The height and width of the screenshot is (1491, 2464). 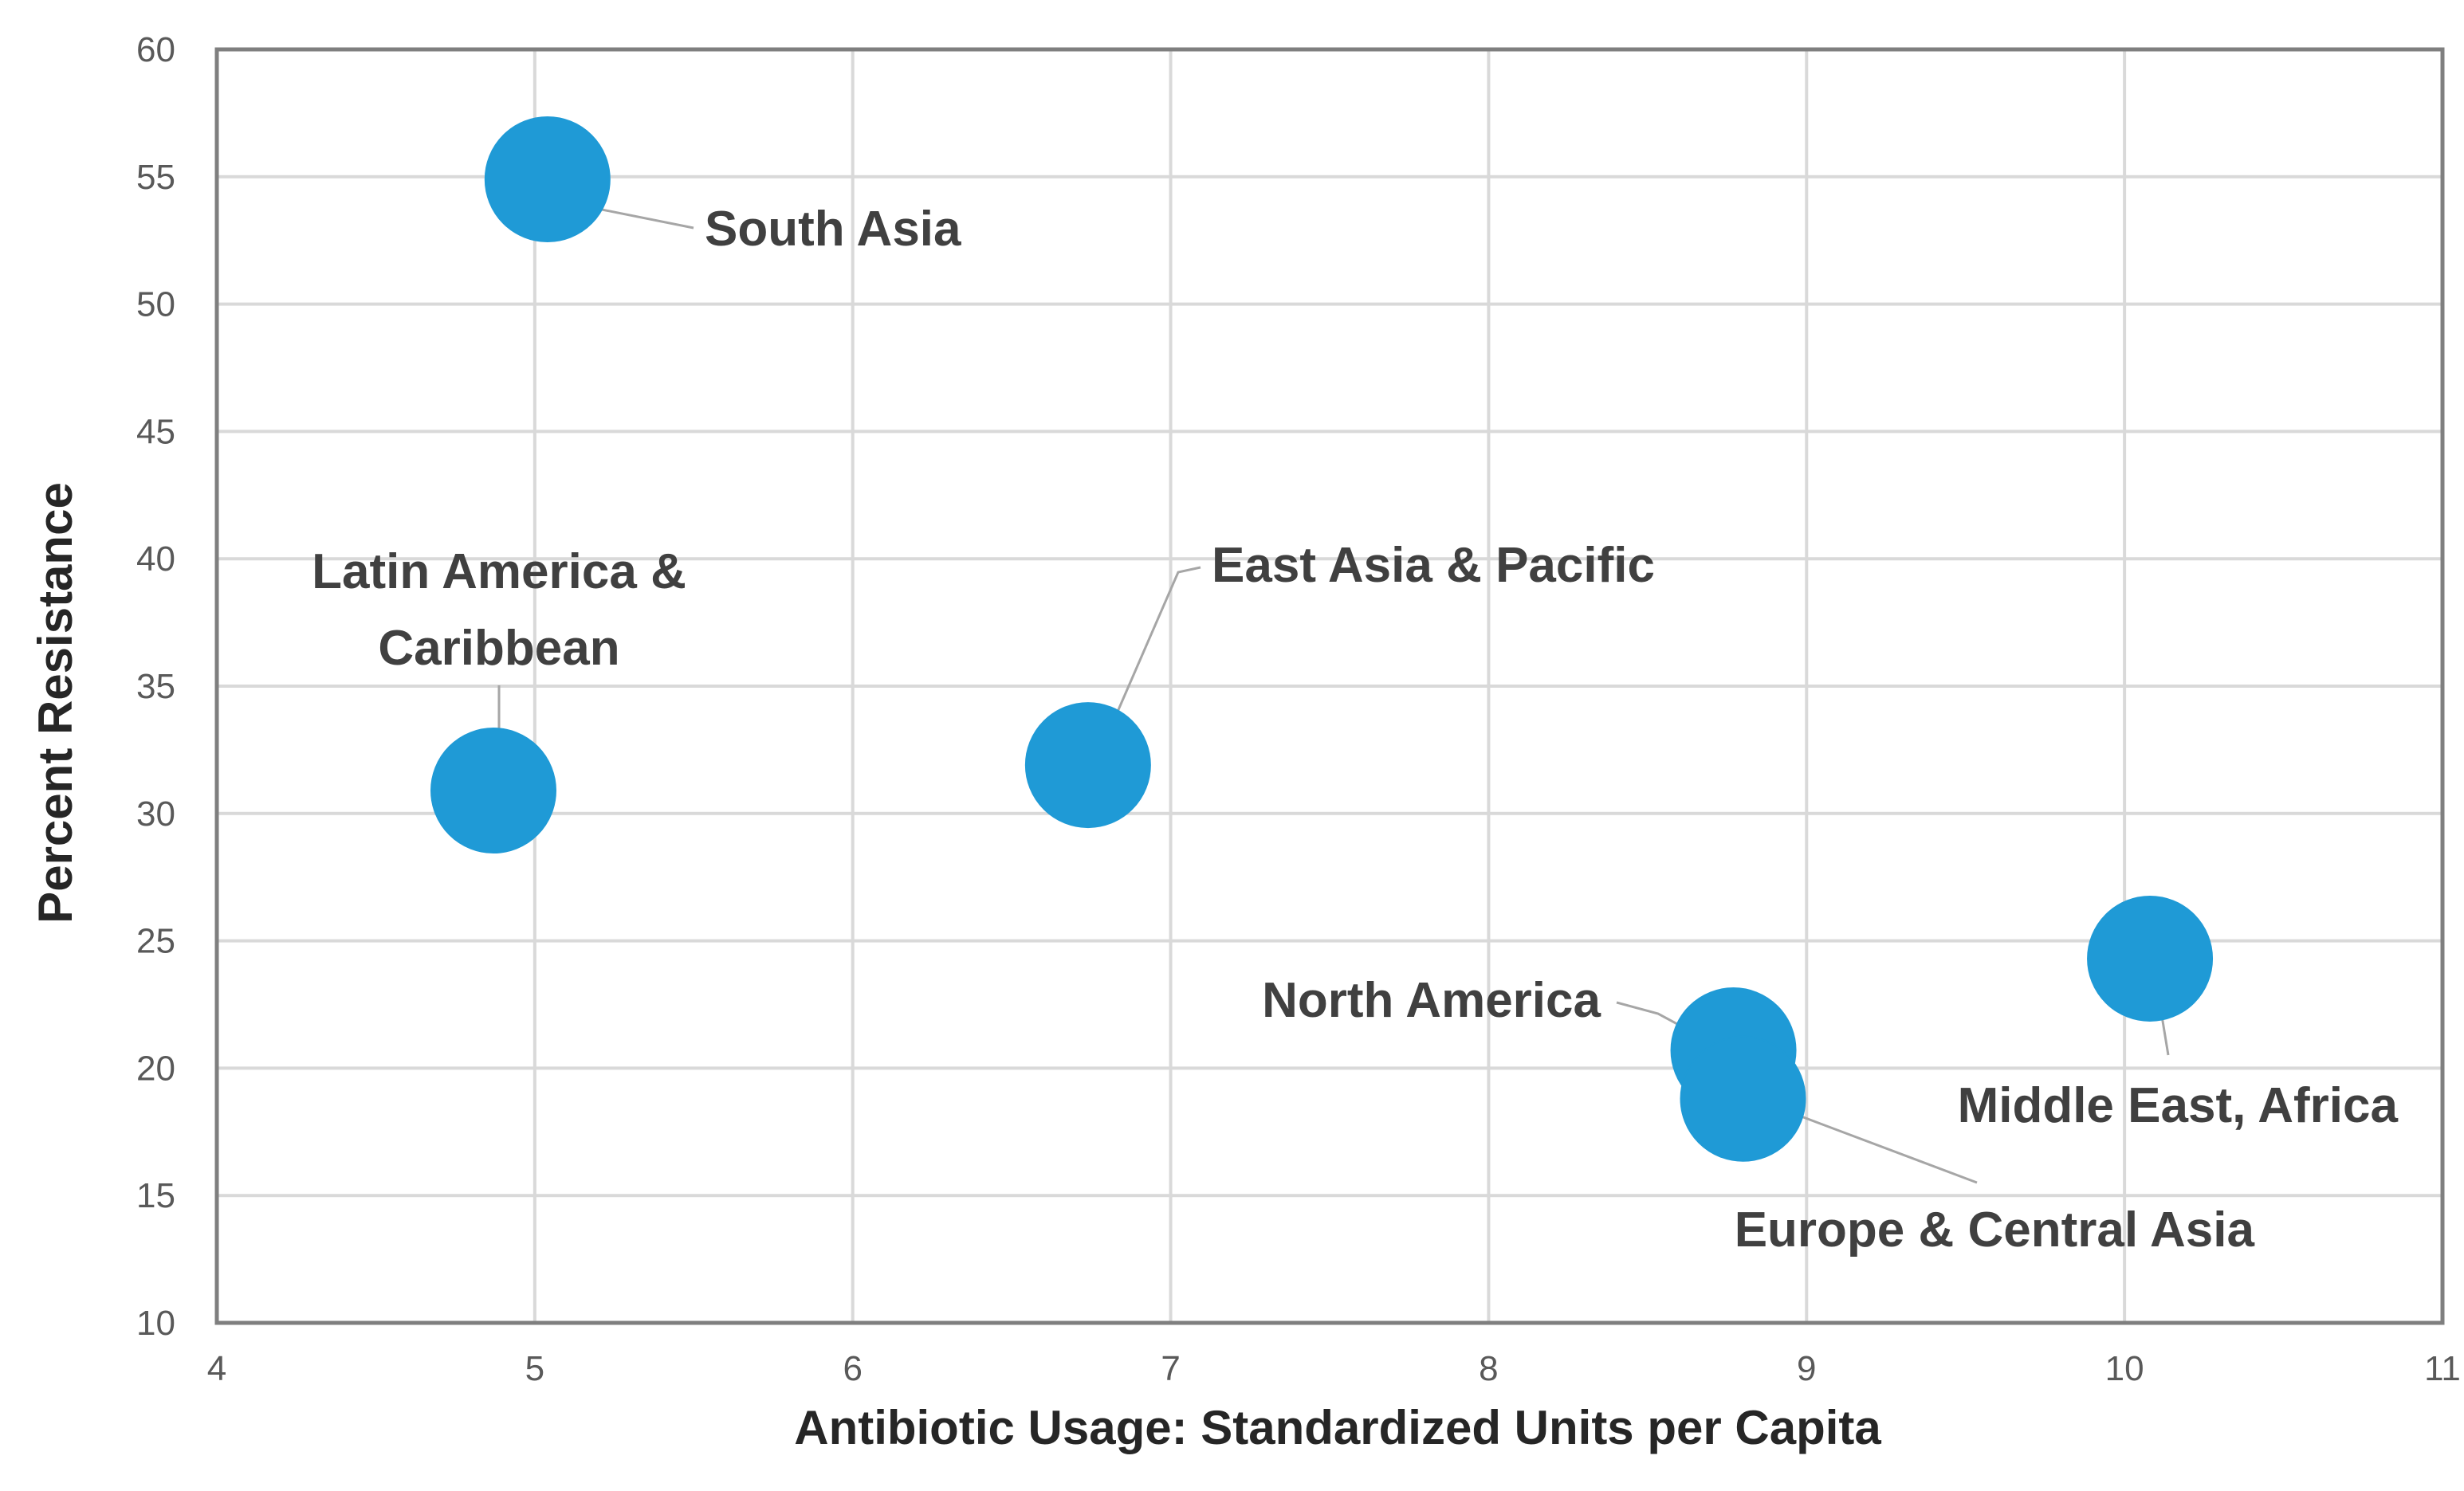 What do you see at coordinates (155, 1195) in the screenshot?
I see `y-tick-label: 15` at bounding box center [155, 1195].